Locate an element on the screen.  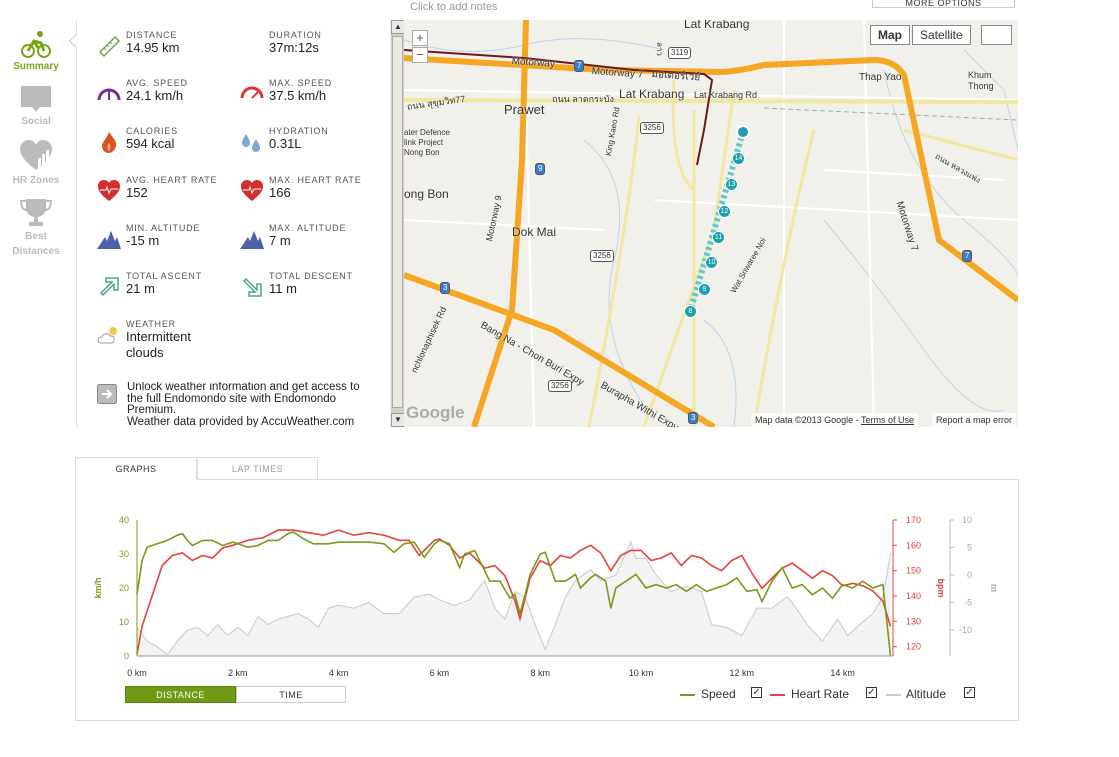
stat-label: MAX. SPEED is located at coordinates (301, 83).